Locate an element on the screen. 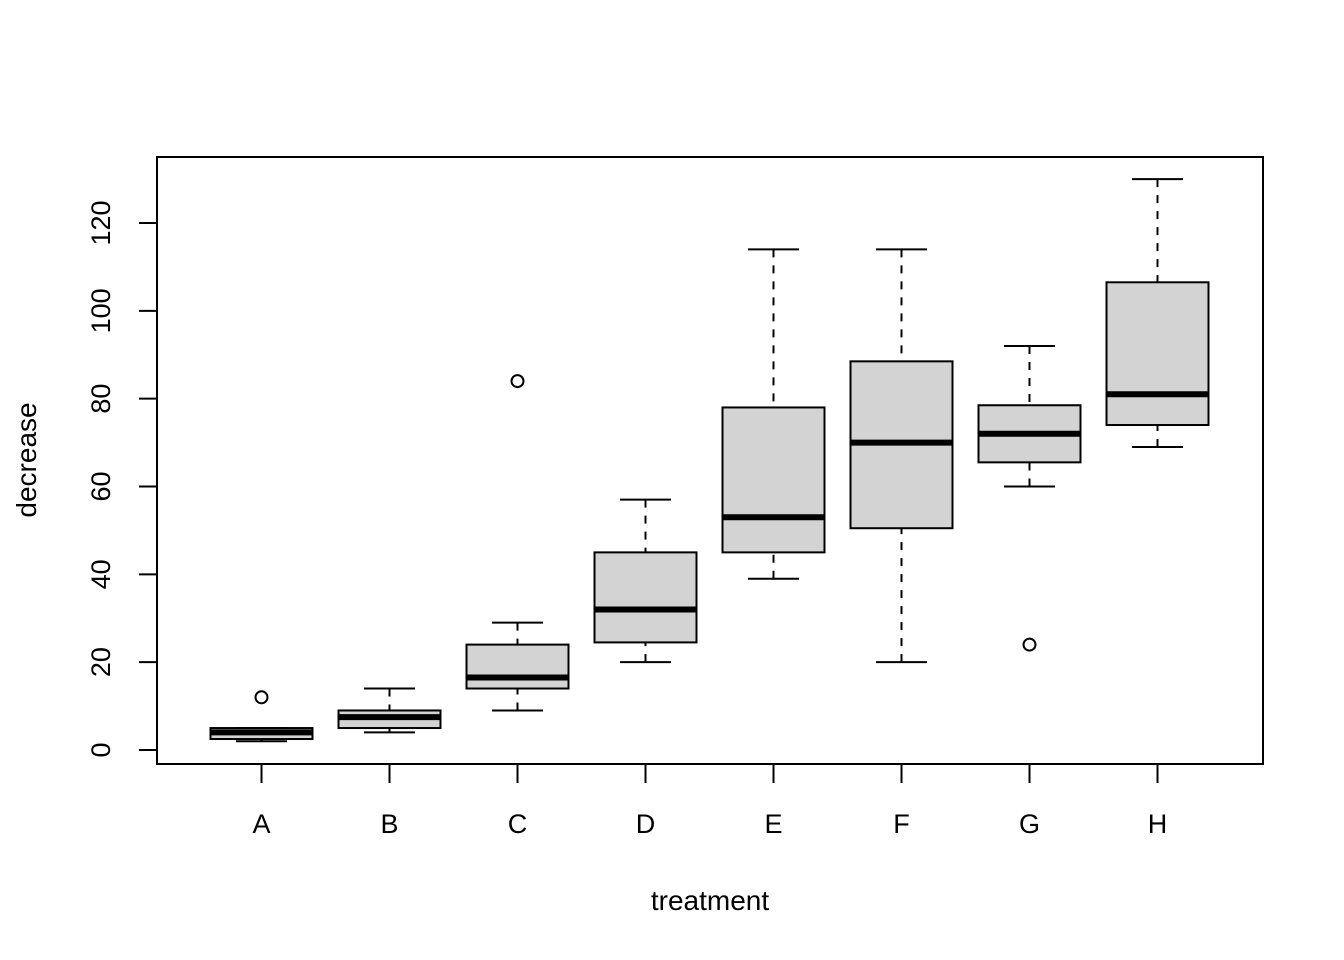 The image size is (1344, 960). box-G is located at coordinates (1029, 498).